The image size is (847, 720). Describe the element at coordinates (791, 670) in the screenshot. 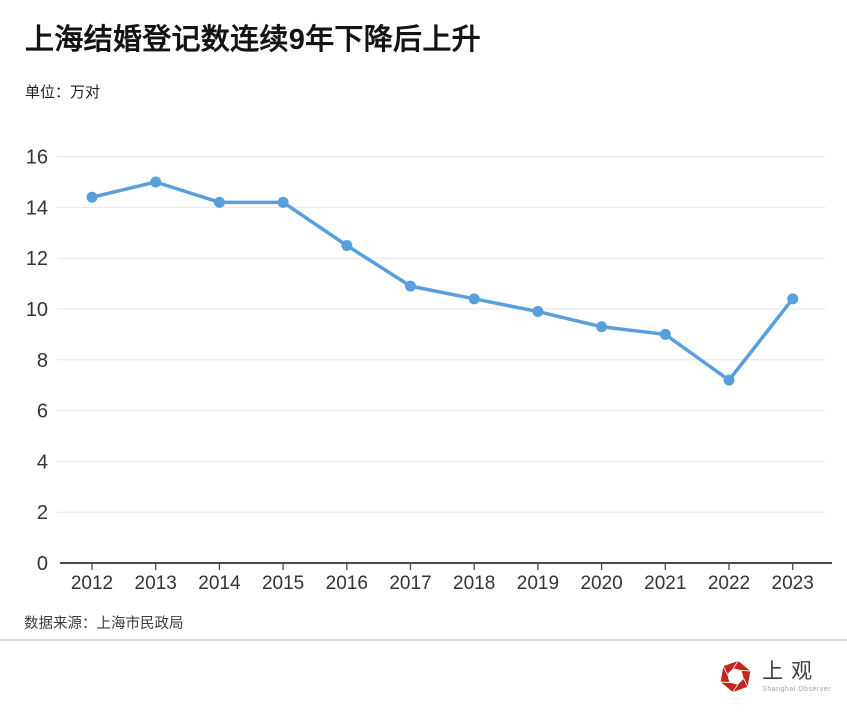

I see `logo-name-cn: 上观` at that location.